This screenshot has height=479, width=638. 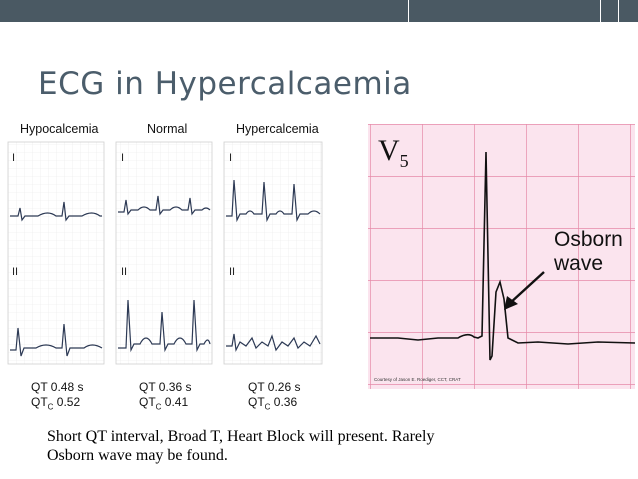 What do you see at coordinates (57, 387) in the screenshot?
I see `qt-interval: QT 0.48 s` at bounding box center [57, 387].